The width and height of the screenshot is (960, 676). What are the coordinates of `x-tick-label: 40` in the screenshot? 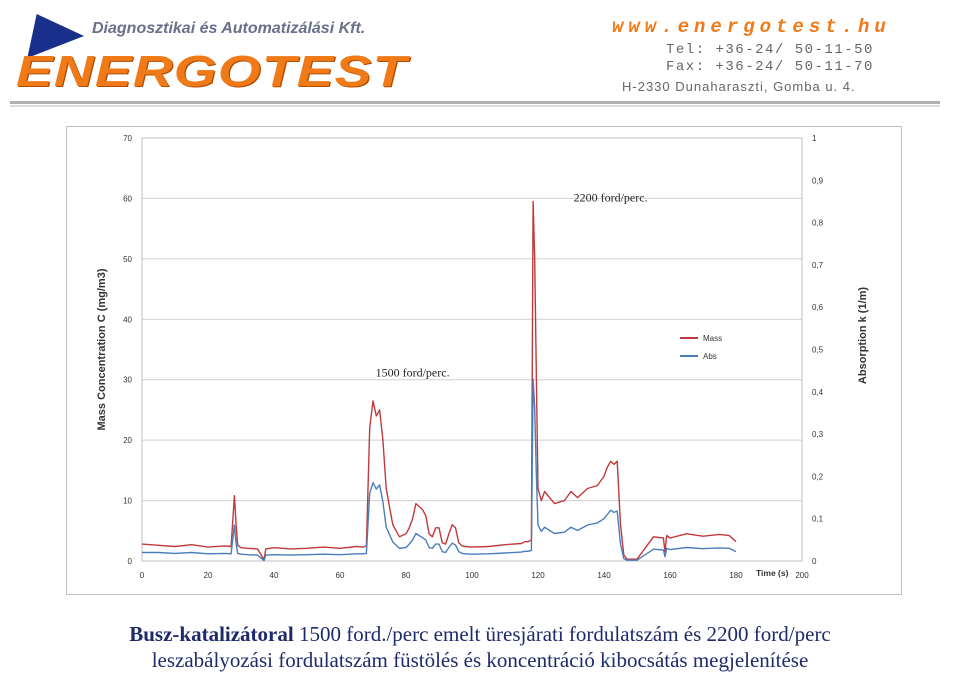 It's located at (274, 575).